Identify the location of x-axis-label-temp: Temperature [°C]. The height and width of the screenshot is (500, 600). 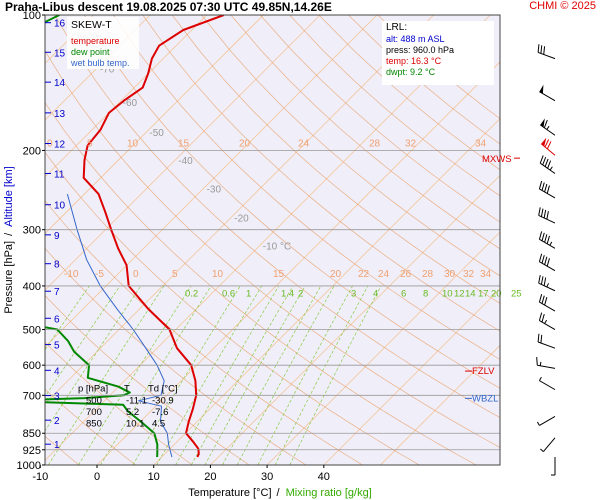
(229, 493).